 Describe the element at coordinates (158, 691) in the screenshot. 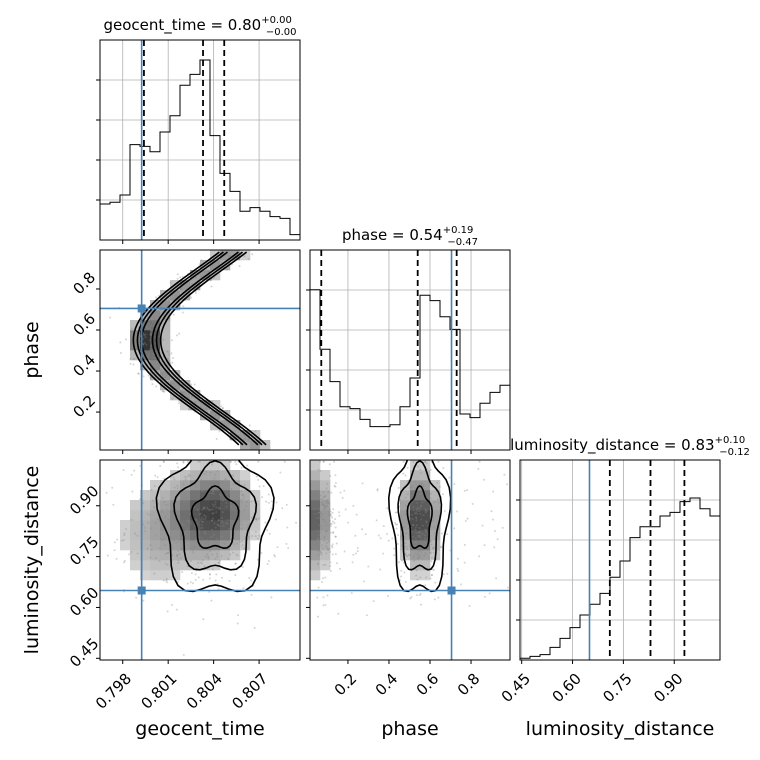

I see `x-tick-label-geocent_time: 0.801` at that location.